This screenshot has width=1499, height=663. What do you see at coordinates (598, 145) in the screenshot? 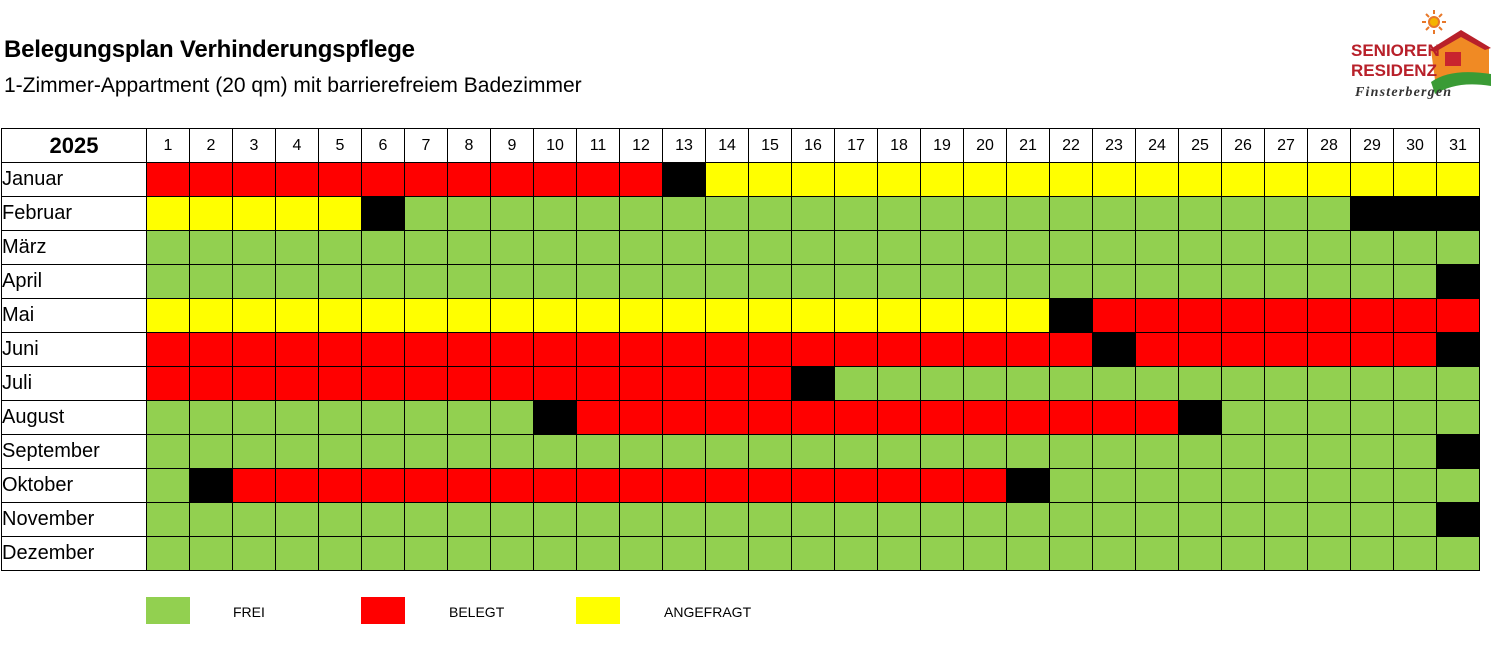
I see `day-header-cell: 11` at bounding box center [598, 145].